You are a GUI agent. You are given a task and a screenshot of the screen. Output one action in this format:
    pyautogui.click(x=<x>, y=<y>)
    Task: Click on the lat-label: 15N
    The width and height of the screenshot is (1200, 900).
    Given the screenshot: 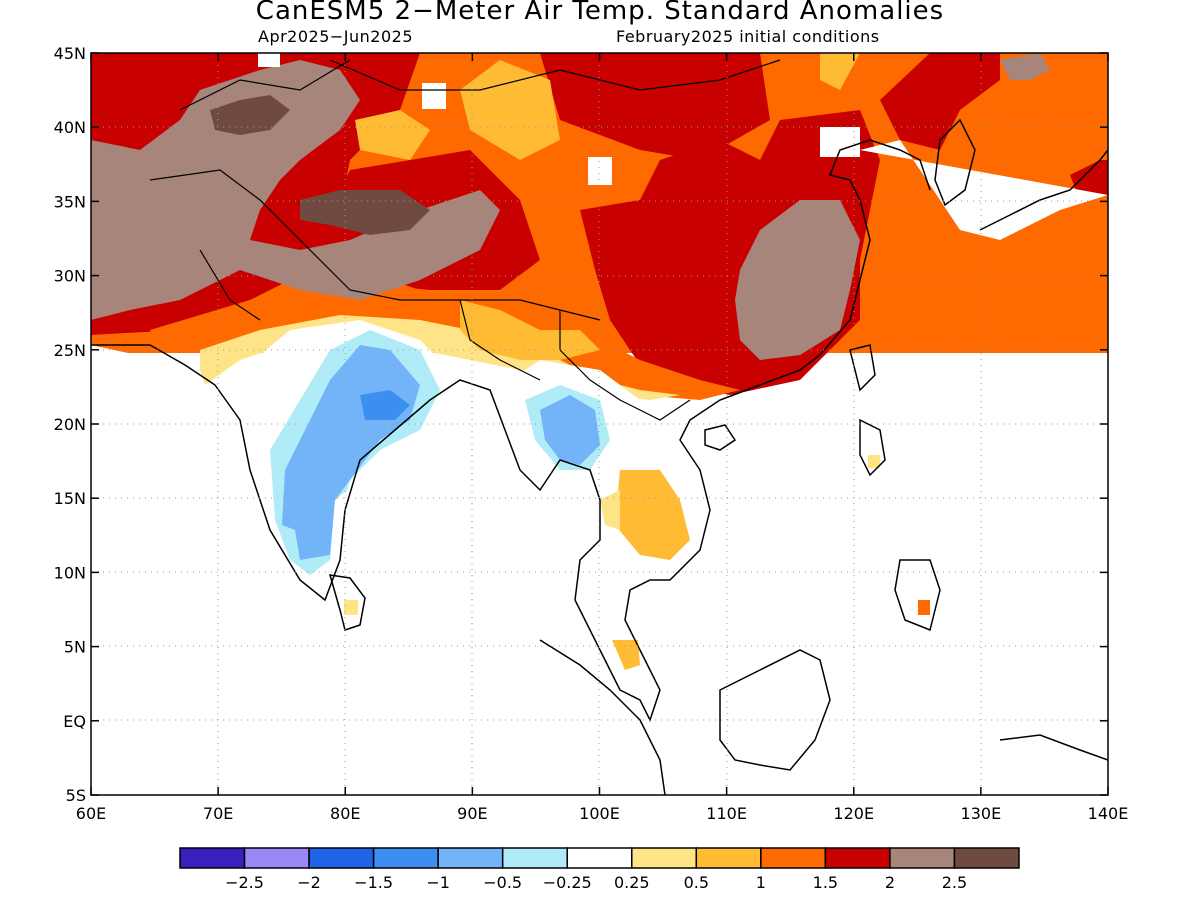 What is the action you would take?
    pyautogui.click(x=70, y=498)
    